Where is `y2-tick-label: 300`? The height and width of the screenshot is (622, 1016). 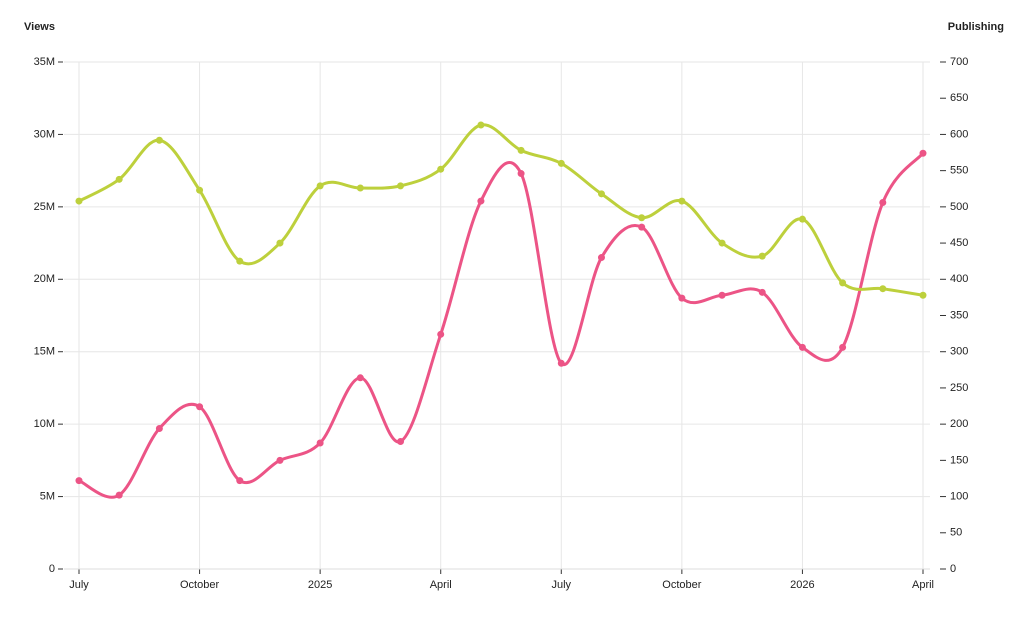
y2-tick-label: 300 is located at coordinates (959, 352).